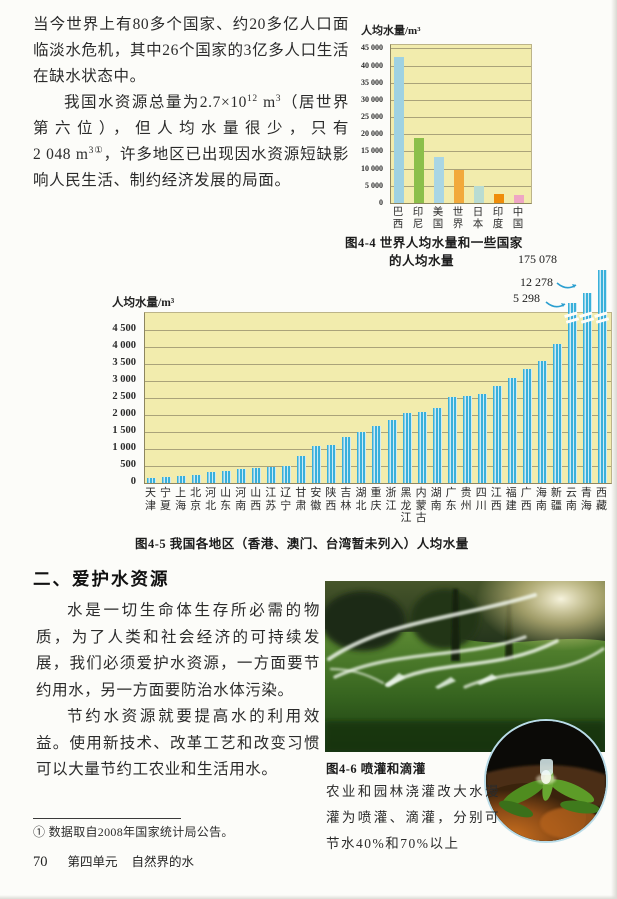 Image resolution: width=617 pixels, height=899 pixels. What do you see at coordinates (167, 479) in the screenshot?
I see `bar-宁夏` at bounding box center [167, 479].